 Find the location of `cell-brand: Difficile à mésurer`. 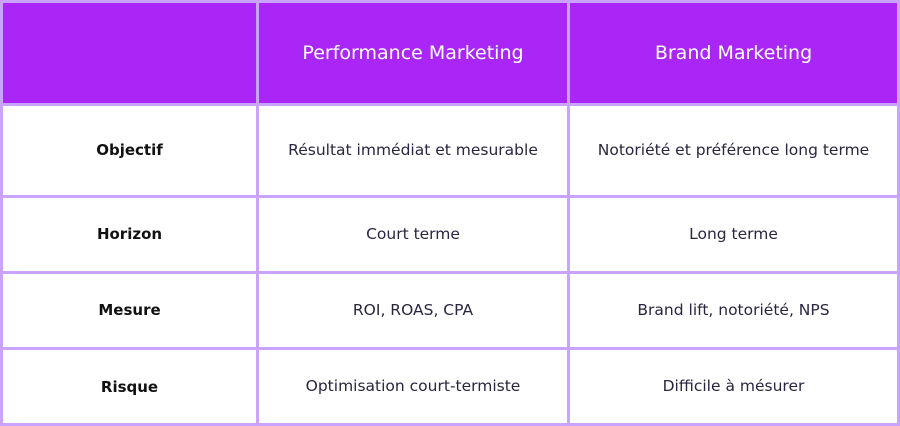

cell-brand: Difficile à mésurer is located at coordinates (733, 386).